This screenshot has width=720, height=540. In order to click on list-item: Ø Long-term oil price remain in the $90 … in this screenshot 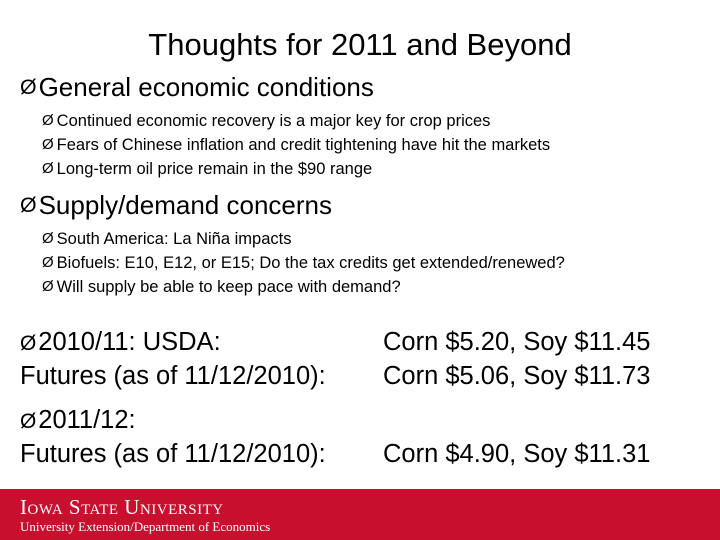, I will do `click(296, 169)`.